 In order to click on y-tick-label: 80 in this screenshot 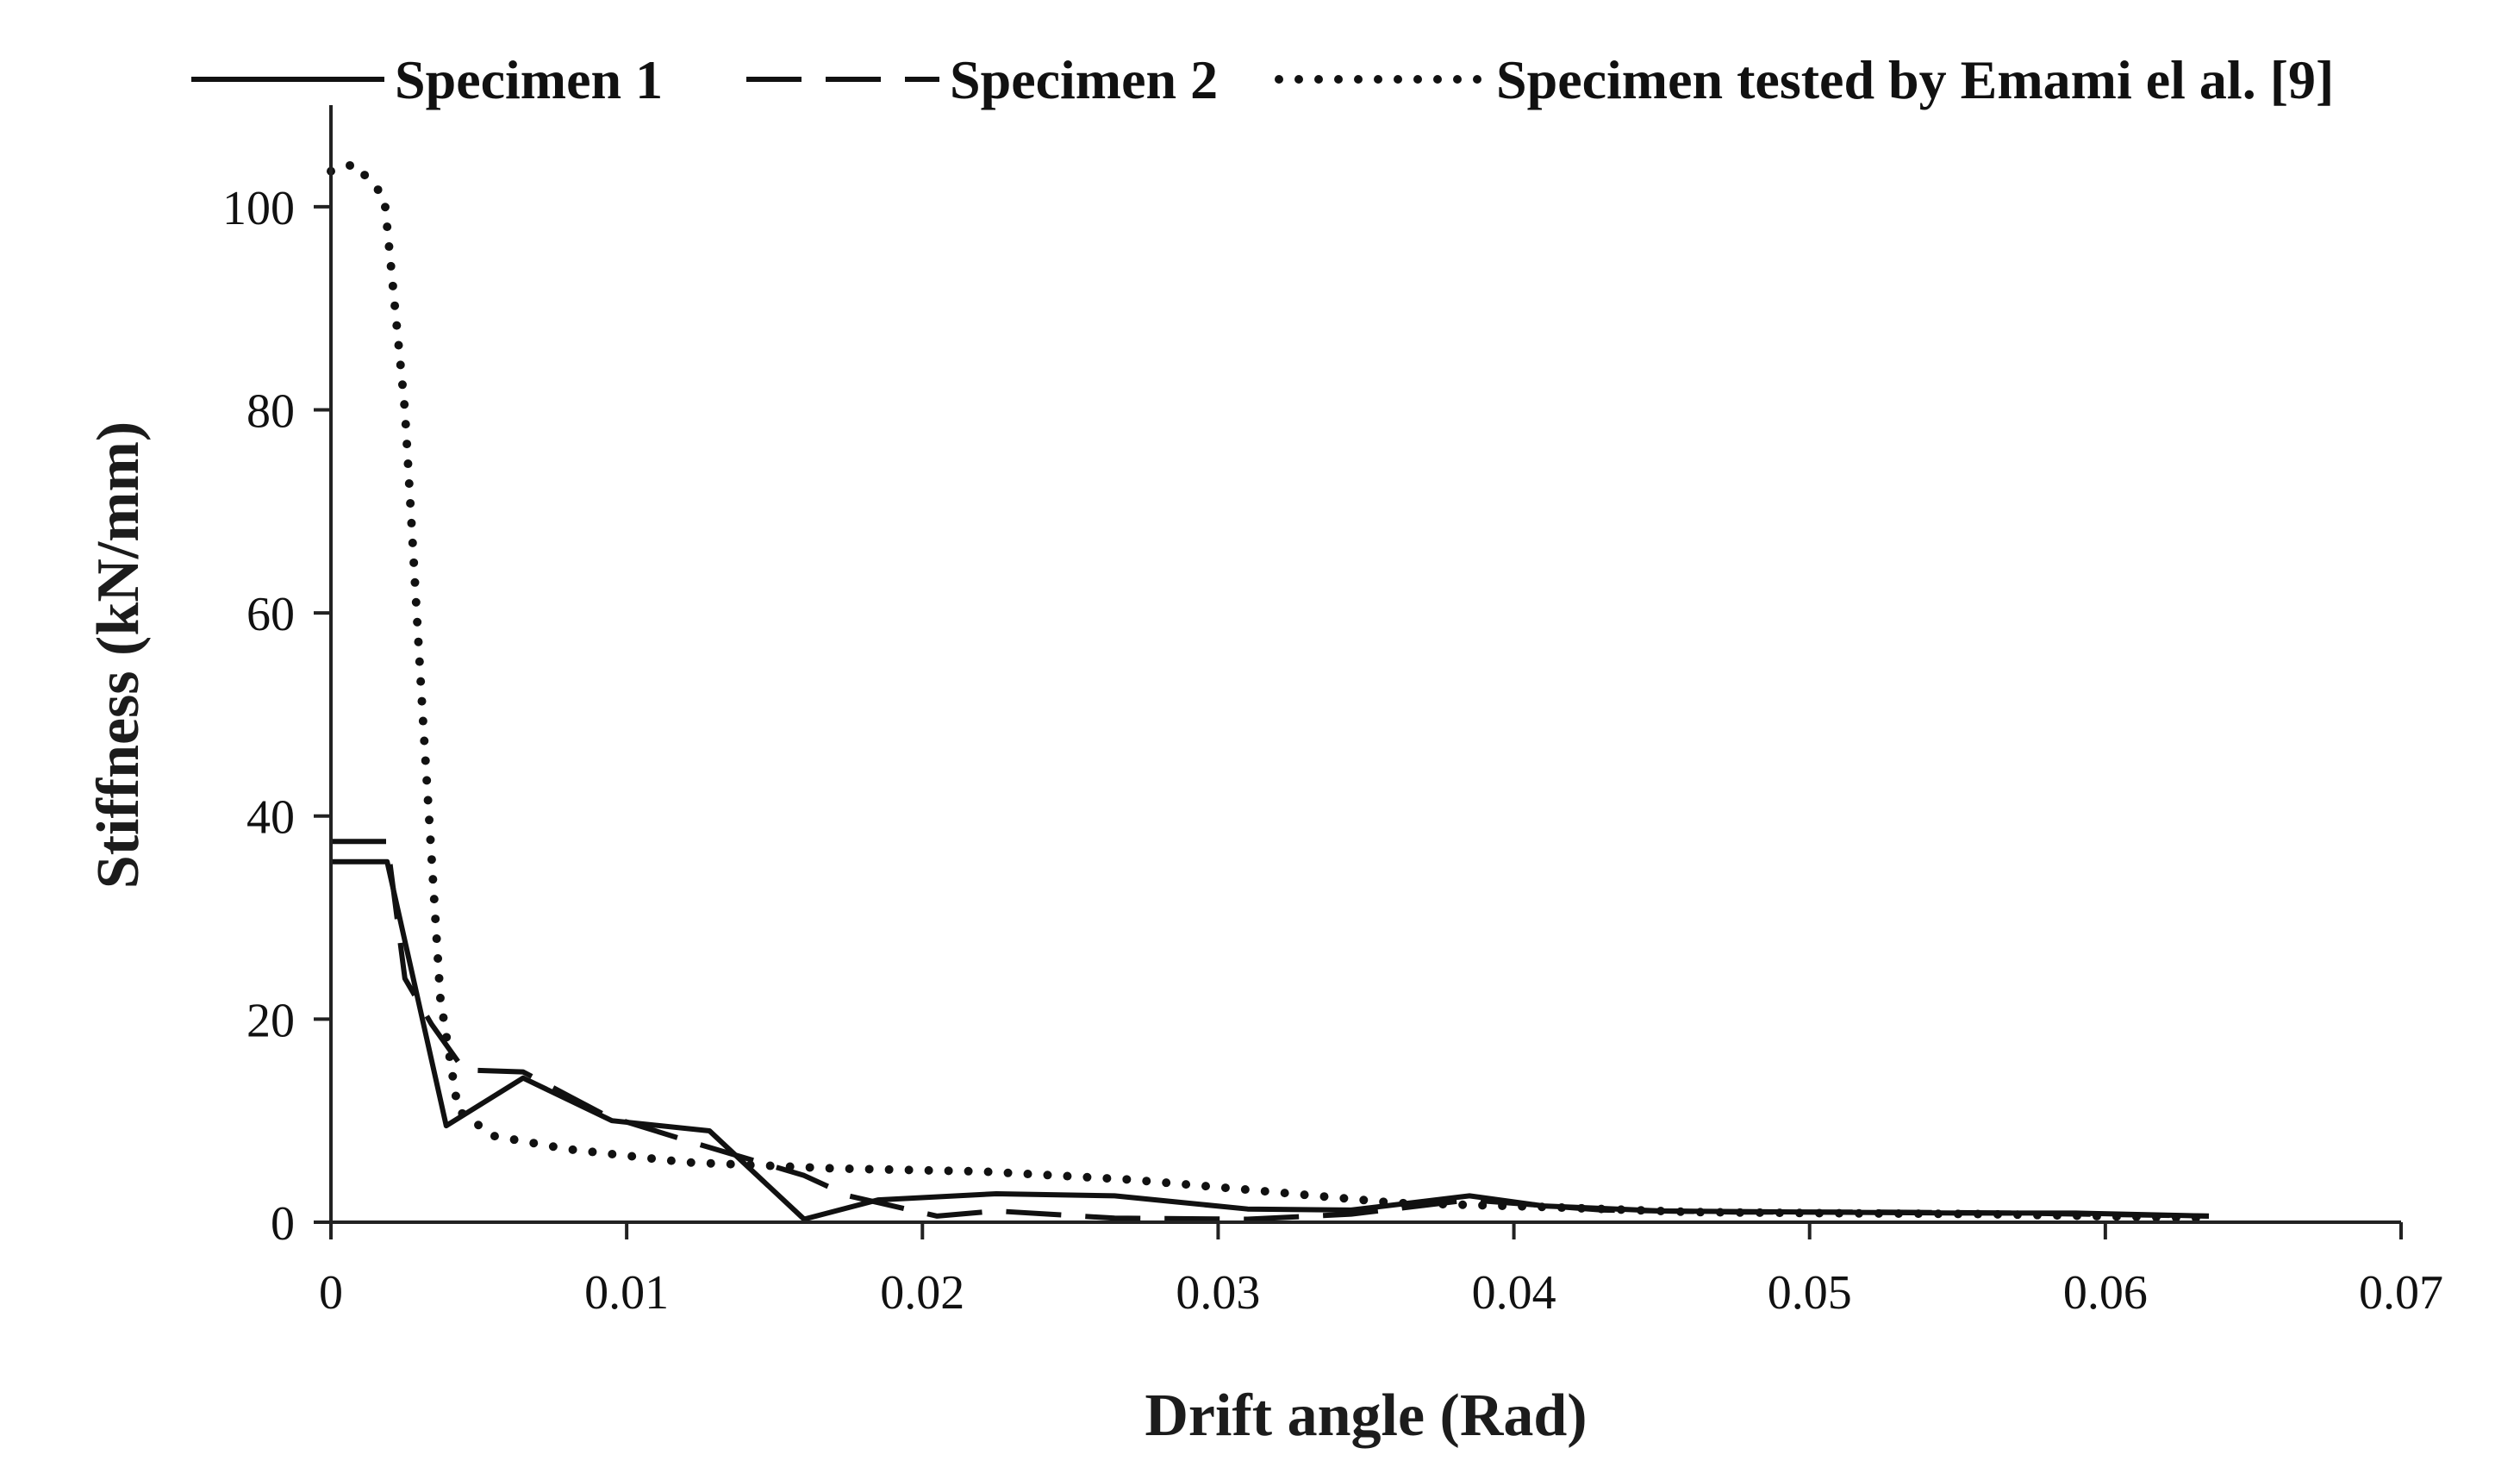, I will do `click(270, 411)`.